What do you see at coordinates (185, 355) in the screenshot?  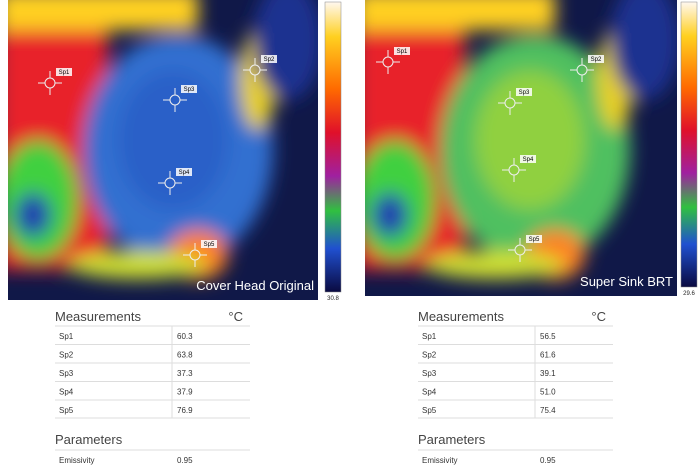 I see `row-value: 63.8` at bounding box center [185, 355].